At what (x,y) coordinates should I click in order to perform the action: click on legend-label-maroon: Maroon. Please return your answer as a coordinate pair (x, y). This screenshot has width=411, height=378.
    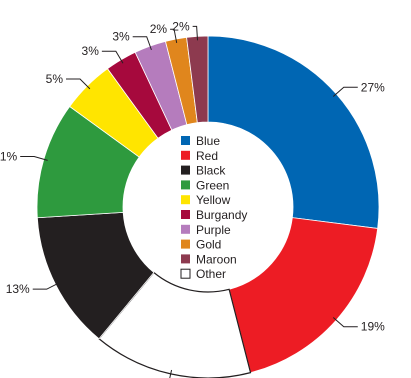
    Looking at the image, I should click on (216, 259).